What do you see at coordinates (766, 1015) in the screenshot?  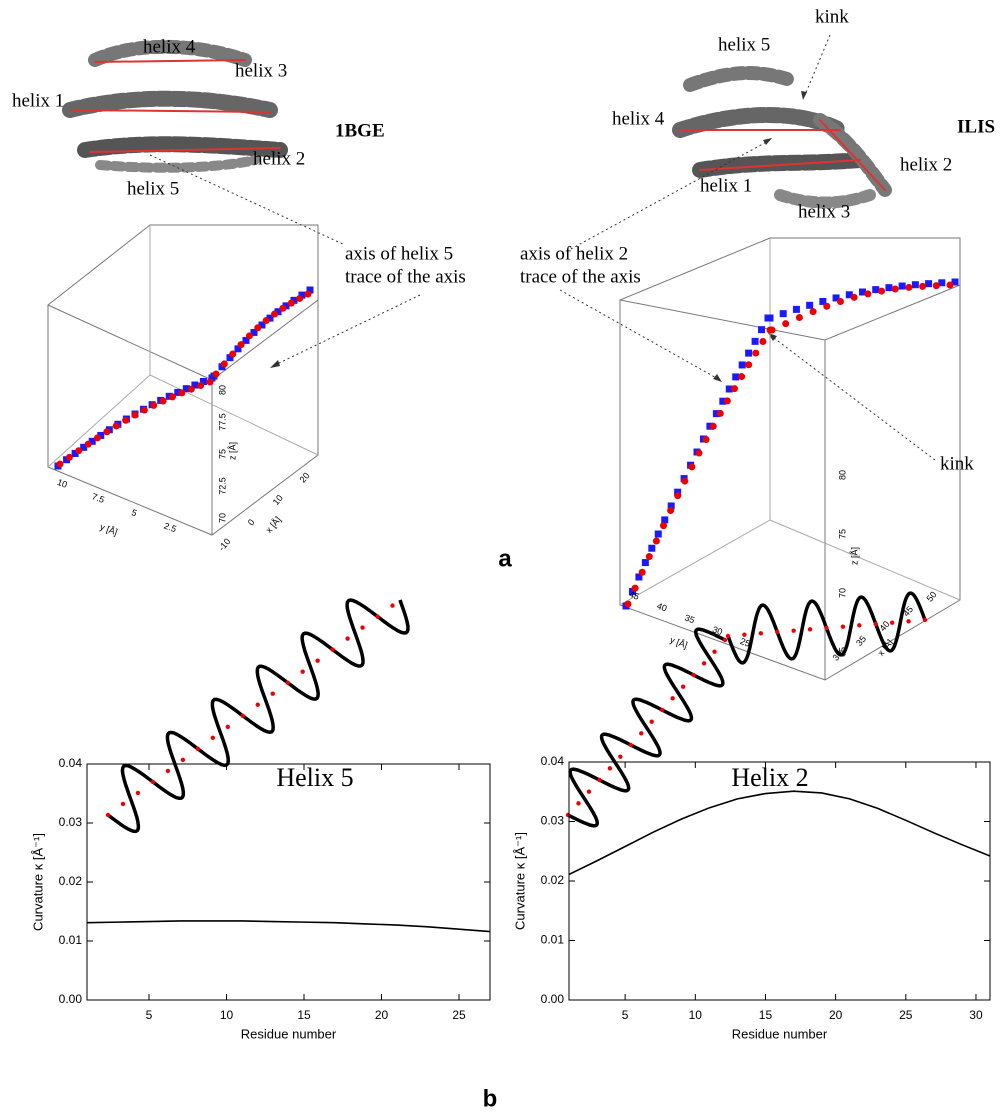 I see `x-tick-label: 15` at bounding box center [766, 1015].